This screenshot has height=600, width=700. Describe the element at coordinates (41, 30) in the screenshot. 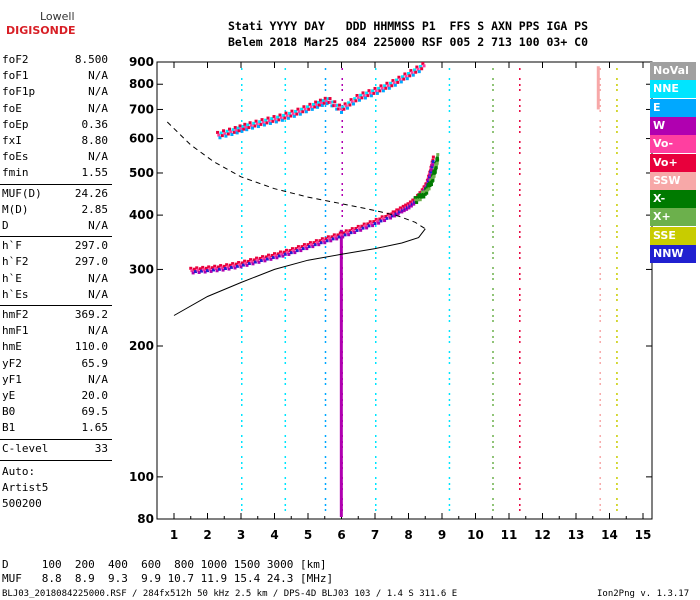

I see `logo-digisonde: DIGISONDE` at that location.